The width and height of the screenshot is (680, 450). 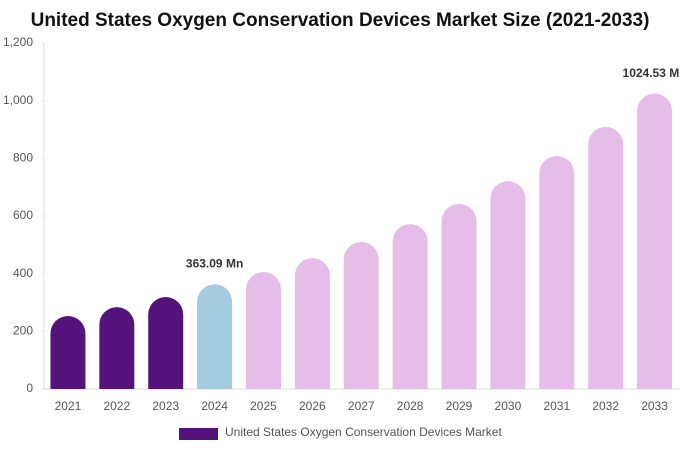 What do you see at coordinates (312, 406) in the screenshot?
I see `x-tick-label: 2026` at bounding box center [312, 406].